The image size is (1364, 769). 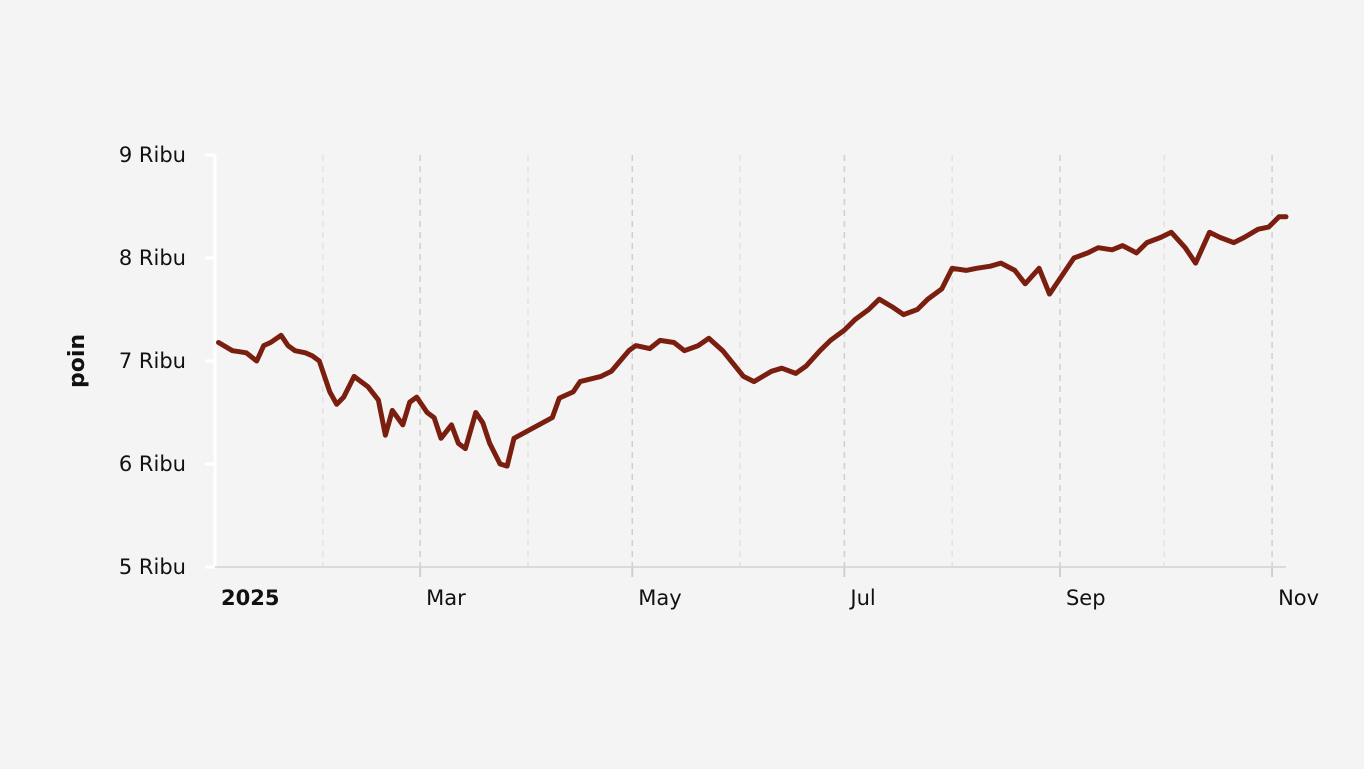 I want to click on y-axis-label: poin, so click(x=77, y=361).